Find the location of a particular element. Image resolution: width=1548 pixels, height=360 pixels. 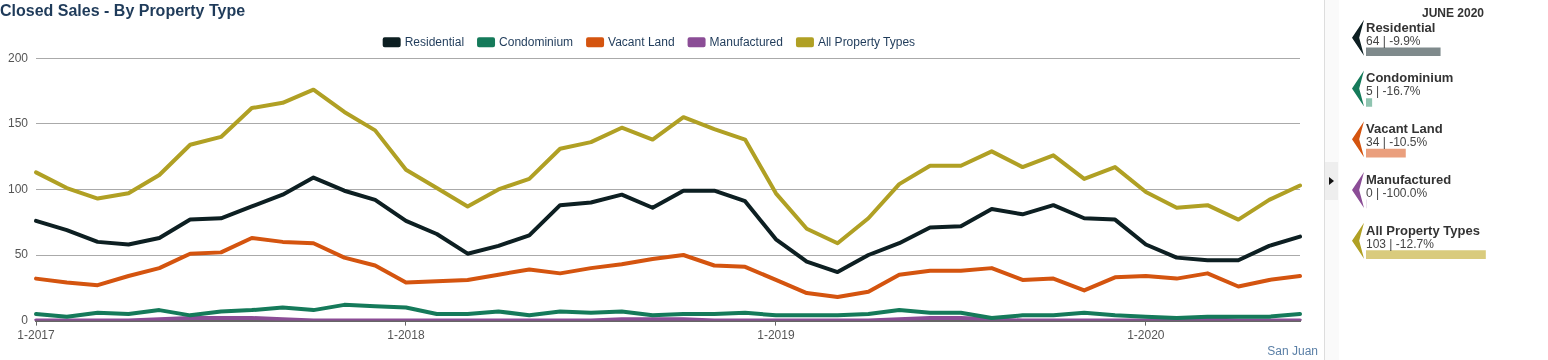

y-tick-label: 100 is located at coordinates (18, 188).